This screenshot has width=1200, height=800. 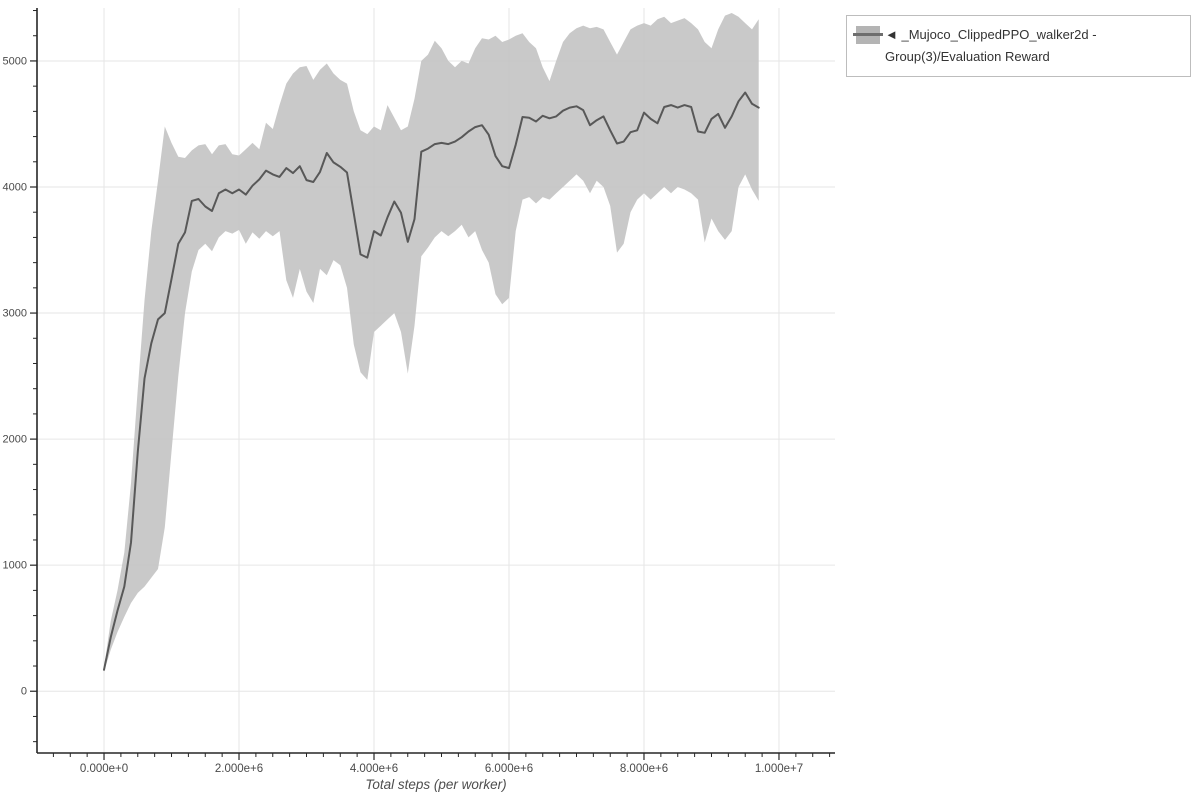 I want to click on x-tick-label: 4.000e+6, so click(x=374, y=769).